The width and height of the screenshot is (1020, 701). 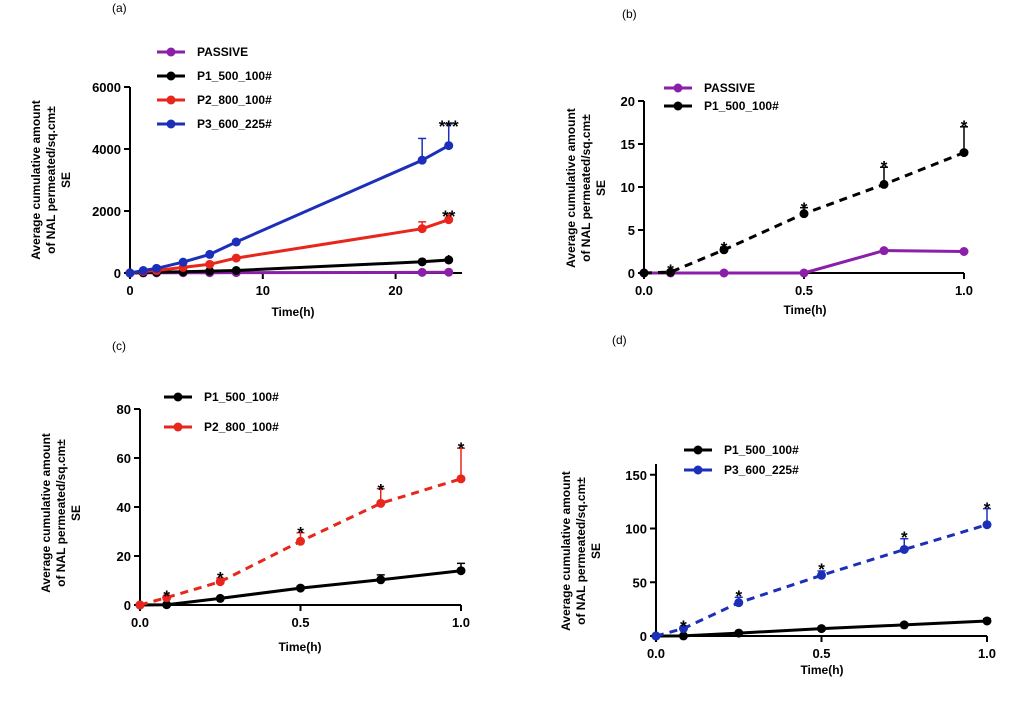 I want to click on y-tick-label: 6000, so click(x=106, y=87).